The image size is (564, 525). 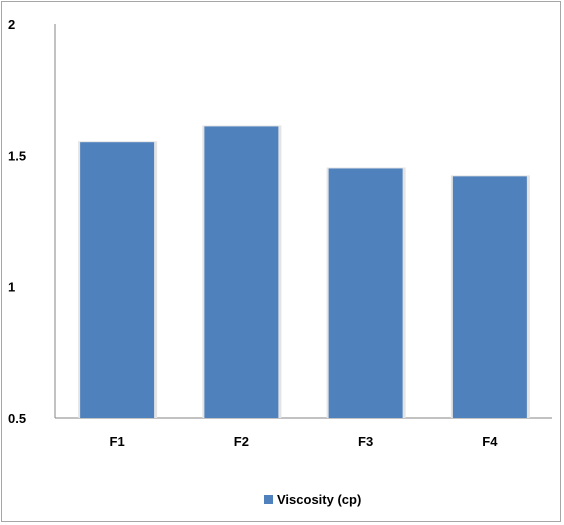 What do you see at coordinates (117, 441) in the screenshot?
I see `x-tick-label: F1` at bounding box center [117, 441].